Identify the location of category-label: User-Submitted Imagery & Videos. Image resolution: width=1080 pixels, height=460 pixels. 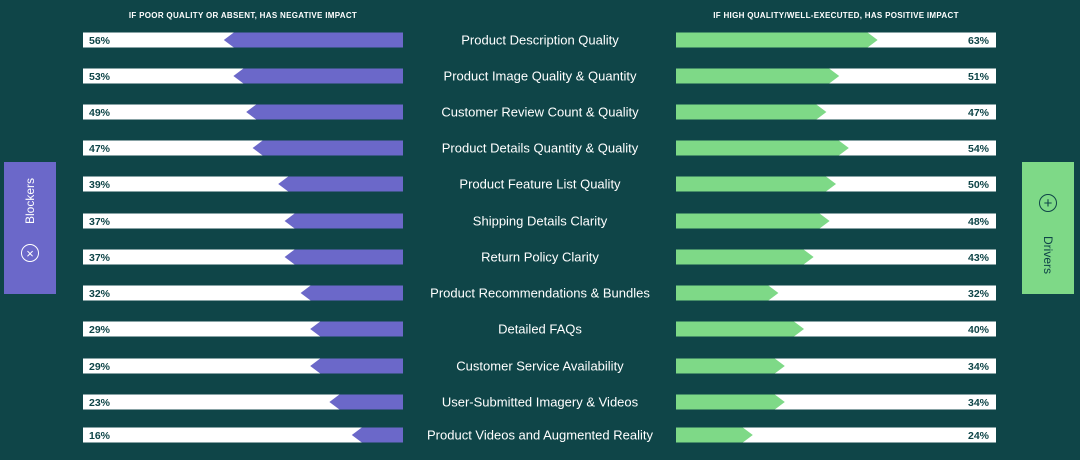
(540, 402).